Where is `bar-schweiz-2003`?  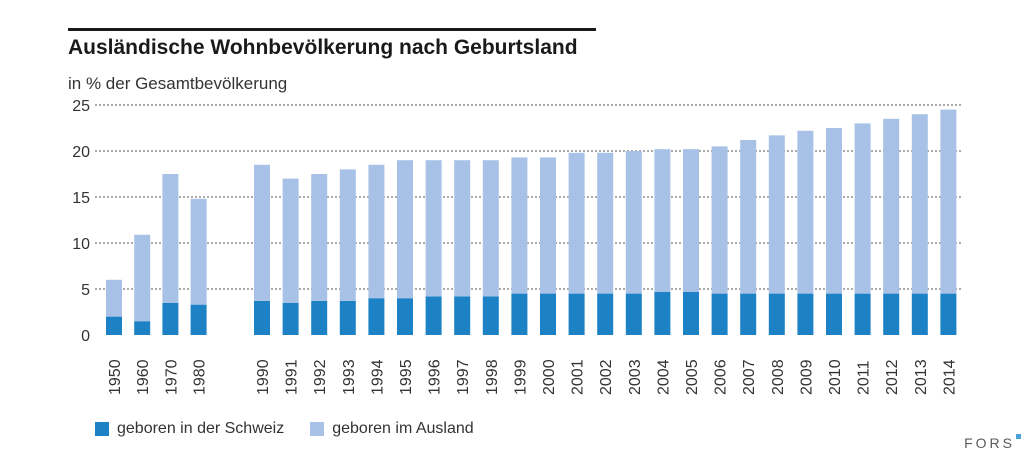
bar-schweiz-2003 is located at coordinates (633, 314).